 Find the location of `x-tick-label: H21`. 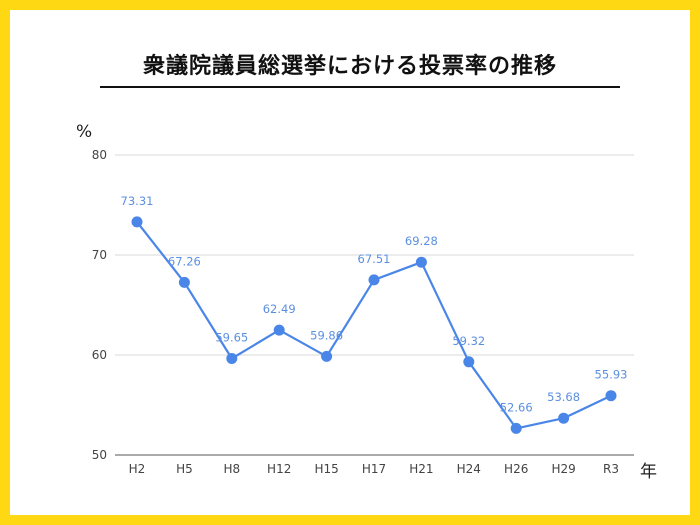

x-tick-label: H21 is located at coordinates (421, 469).